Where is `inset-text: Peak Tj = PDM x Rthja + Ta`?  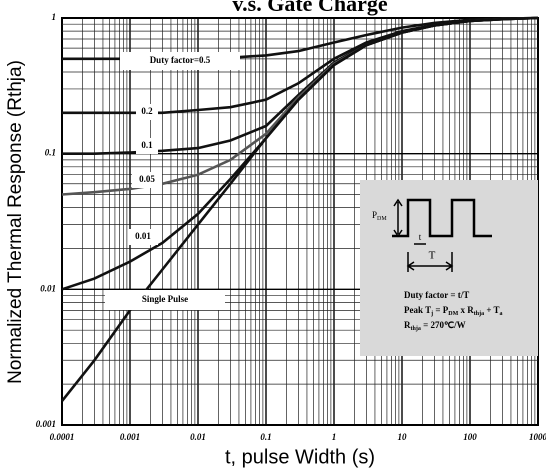
inset-text: Peak Tj = PDM x Rthja + Ta is located at coordinates (453, 311).